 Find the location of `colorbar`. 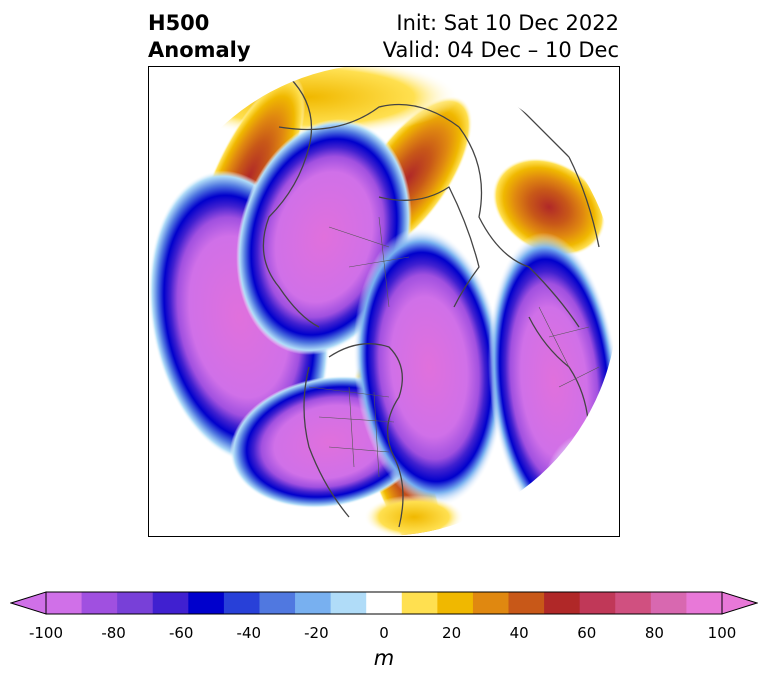

colorbar is located at coordinates (384, 603).